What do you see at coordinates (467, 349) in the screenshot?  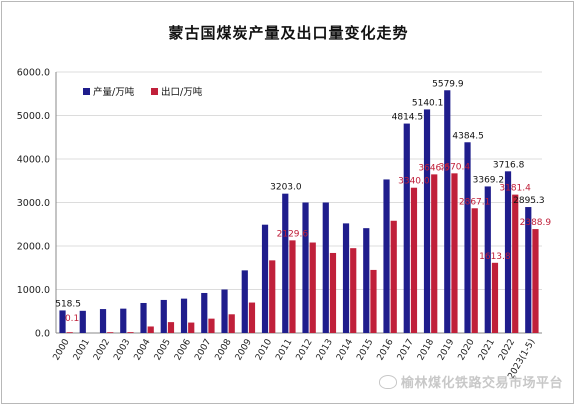 I see `x-tick-label: 2020` at bounding box center [467, 349].